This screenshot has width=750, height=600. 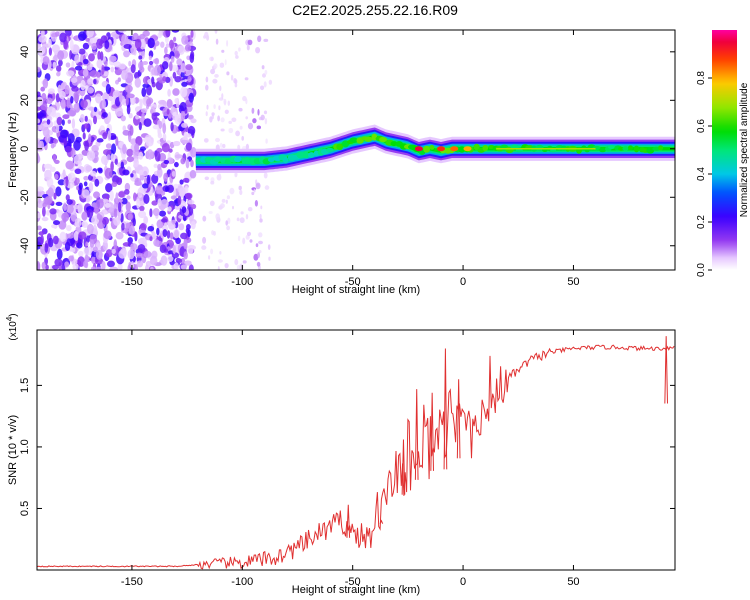 I want to click on y-tick-label: 0.5, so click(x=25, y=508).